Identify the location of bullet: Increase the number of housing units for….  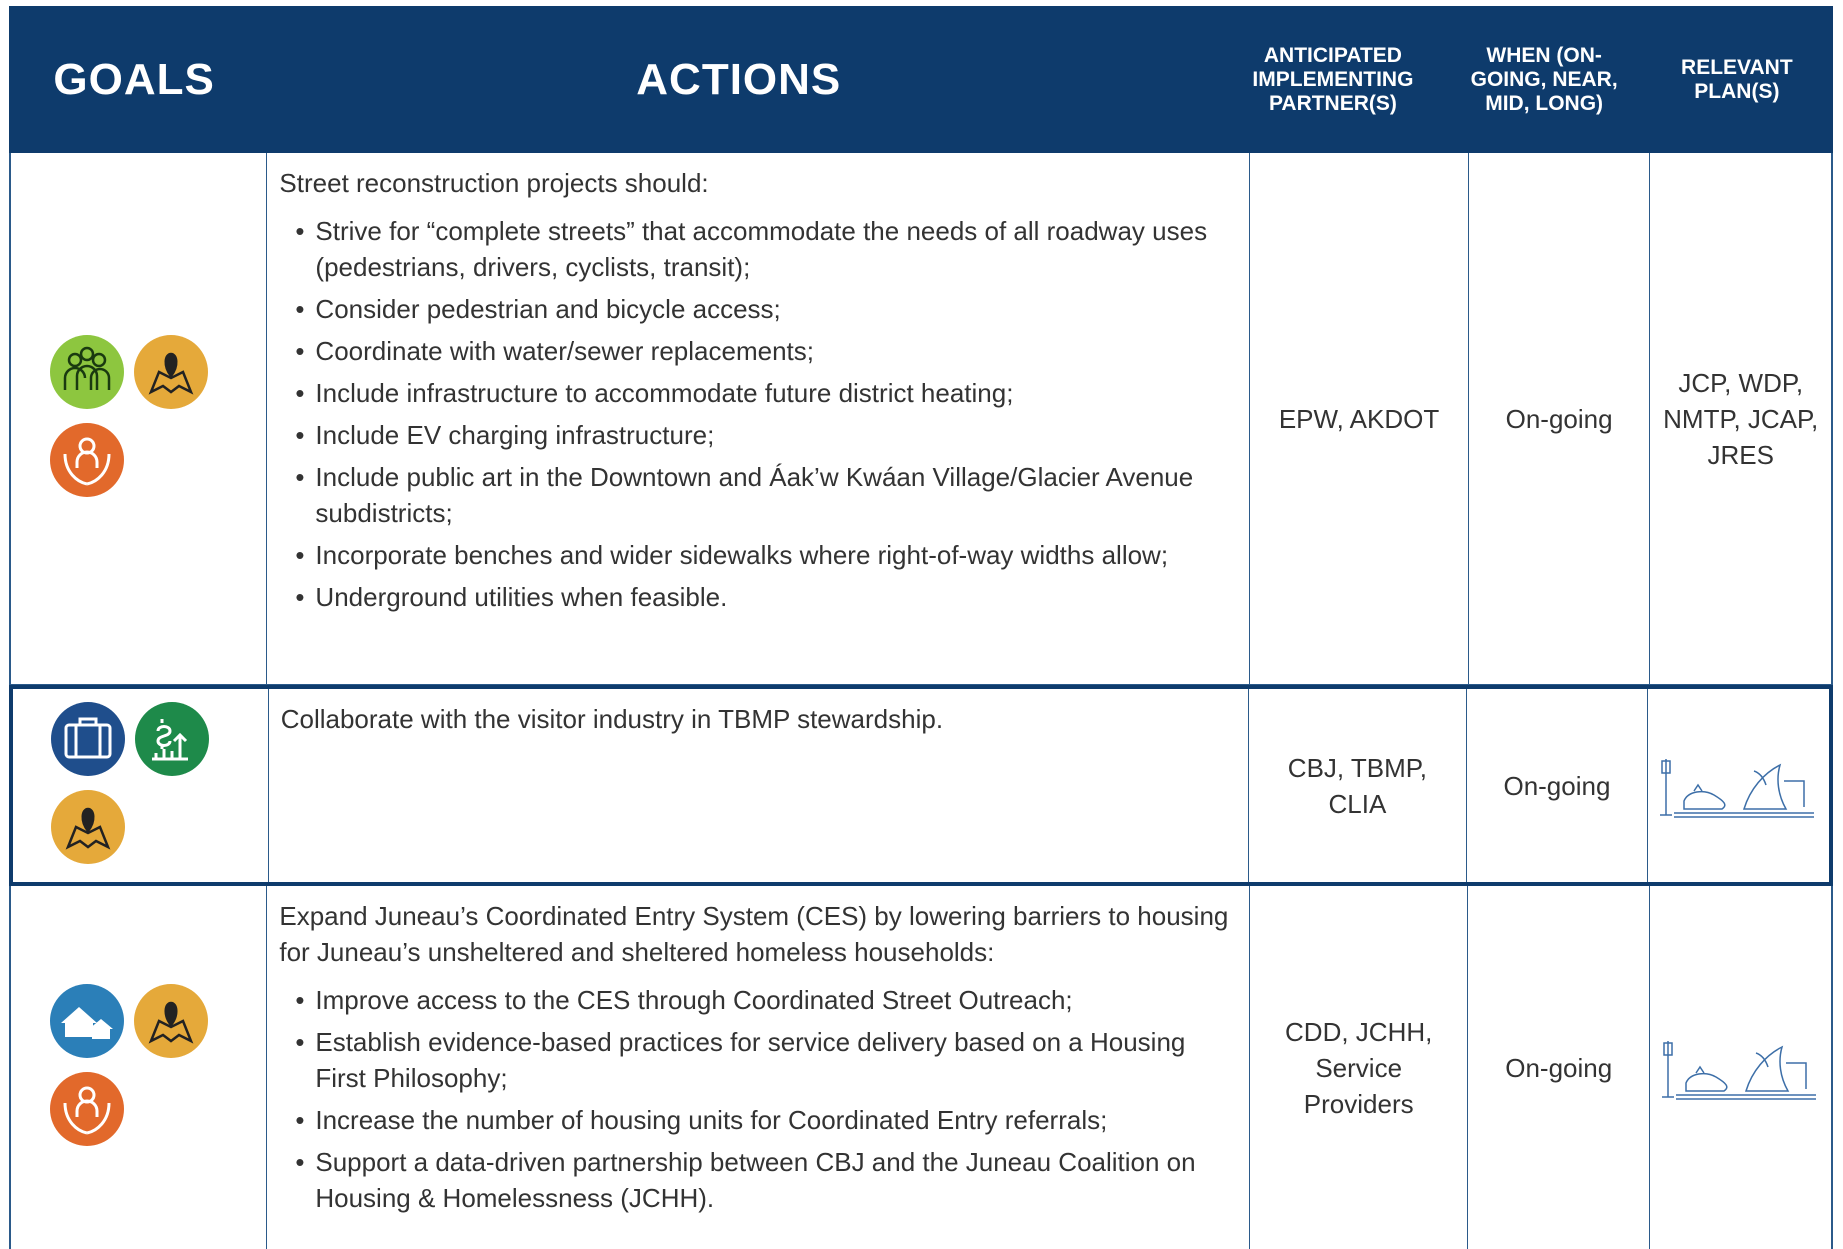
(758, 1120).